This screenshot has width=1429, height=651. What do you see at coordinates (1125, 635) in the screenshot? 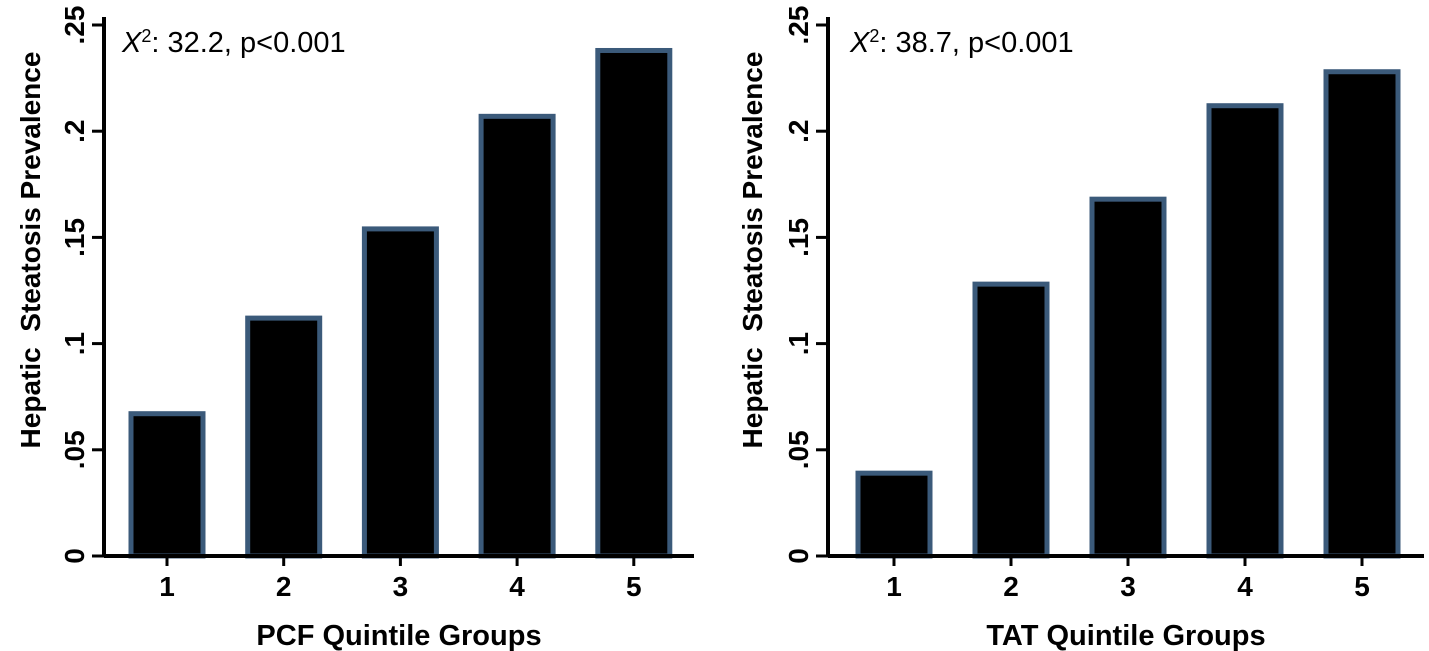
I see `x-axis-title: TAT Quintile Groups` at bounding box center [1125, 635].